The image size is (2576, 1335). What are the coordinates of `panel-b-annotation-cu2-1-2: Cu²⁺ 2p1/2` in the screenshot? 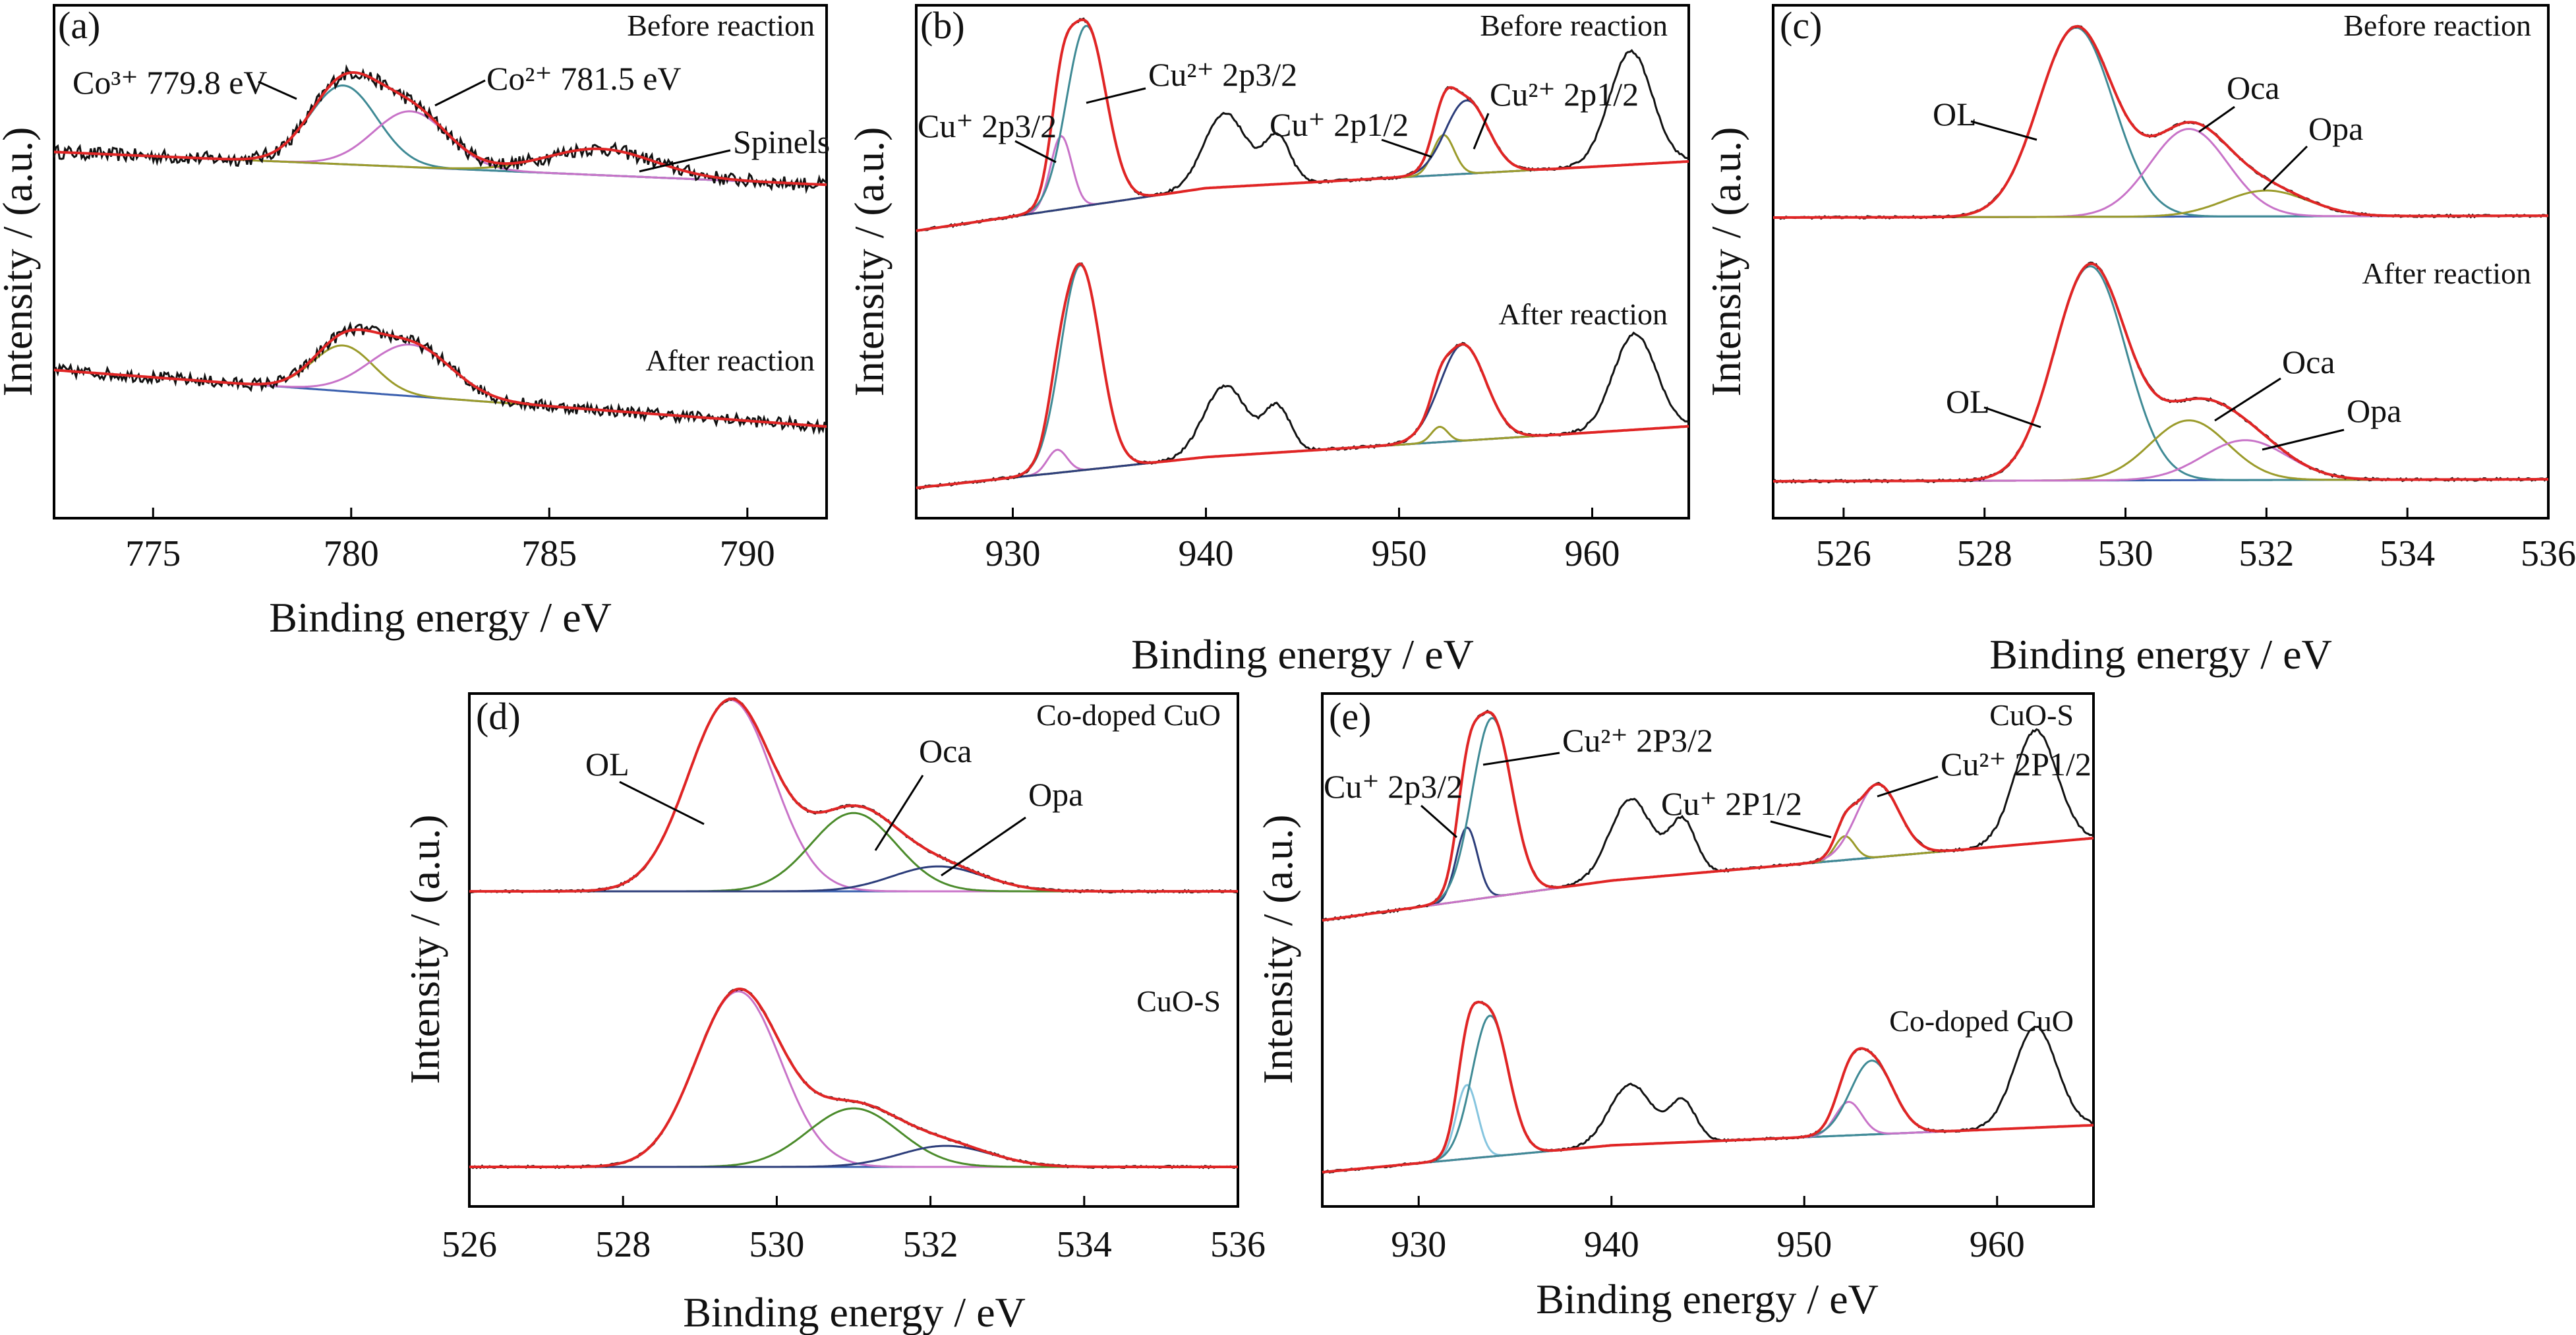 It's located at (1564, 94).